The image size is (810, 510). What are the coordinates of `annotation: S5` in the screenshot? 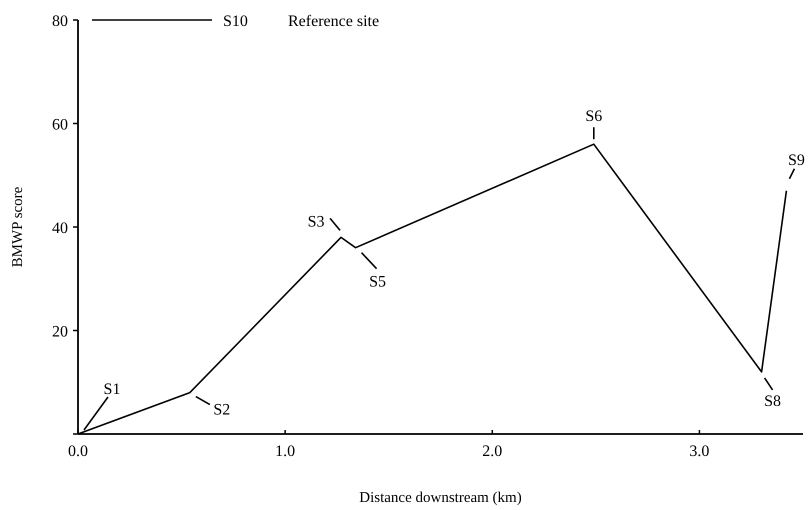 It's located at (377, 282).